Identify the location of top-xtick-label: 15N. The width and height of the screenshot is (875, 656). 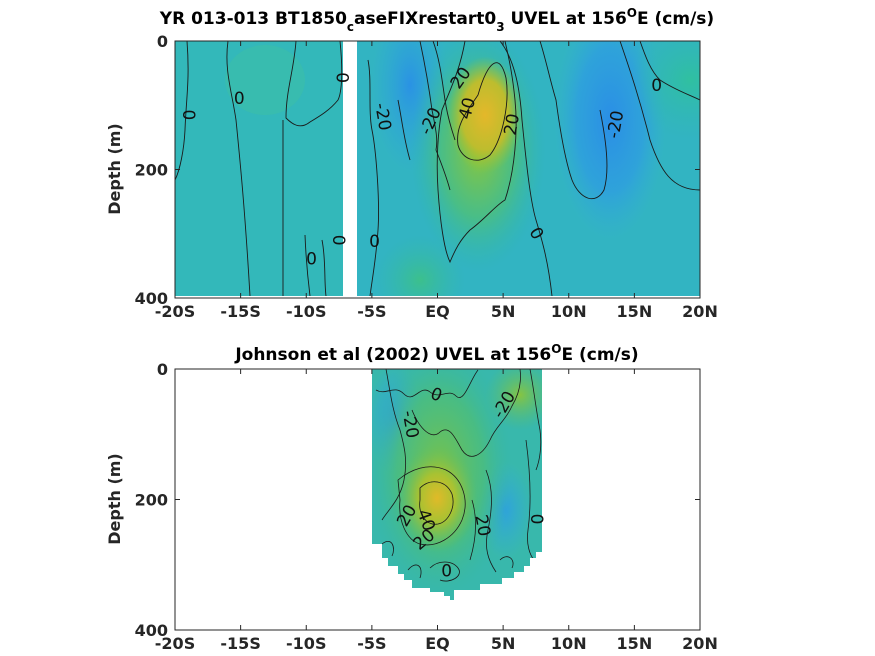
(635, 311).